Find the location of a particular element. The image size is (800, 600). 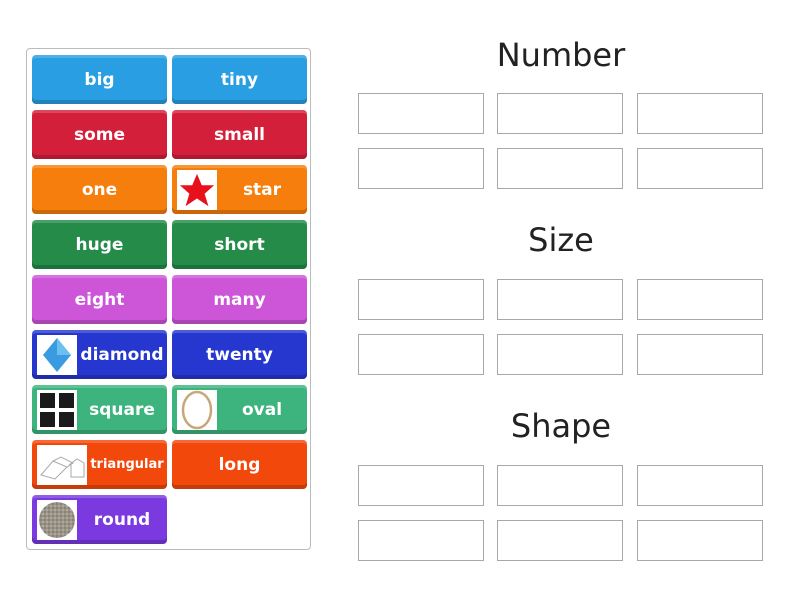

tile-label: twenty is located at coordinates (239, 354).